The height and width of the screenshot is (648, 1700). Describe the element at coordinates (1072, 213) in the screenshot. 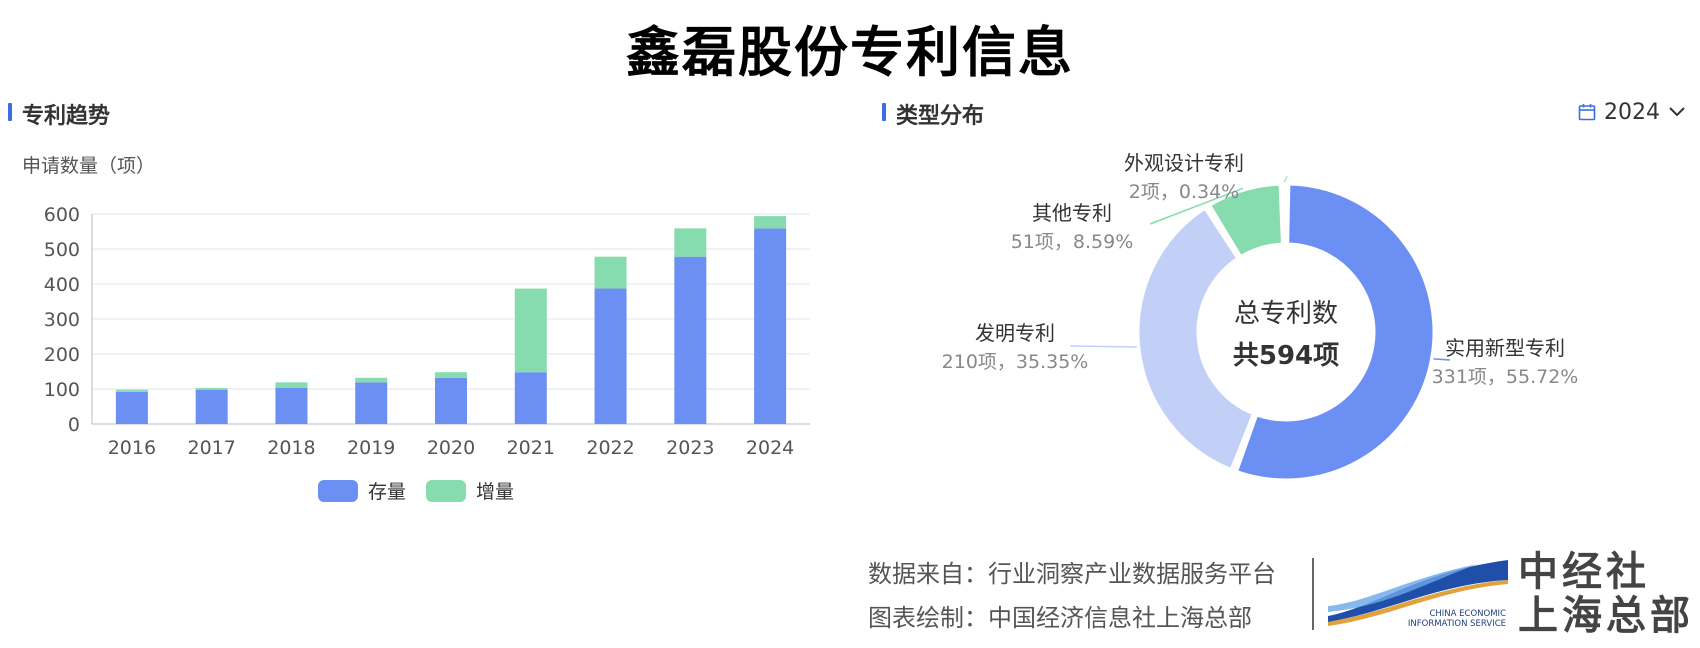

I see `slice-name-label: 其他专利` at that location.